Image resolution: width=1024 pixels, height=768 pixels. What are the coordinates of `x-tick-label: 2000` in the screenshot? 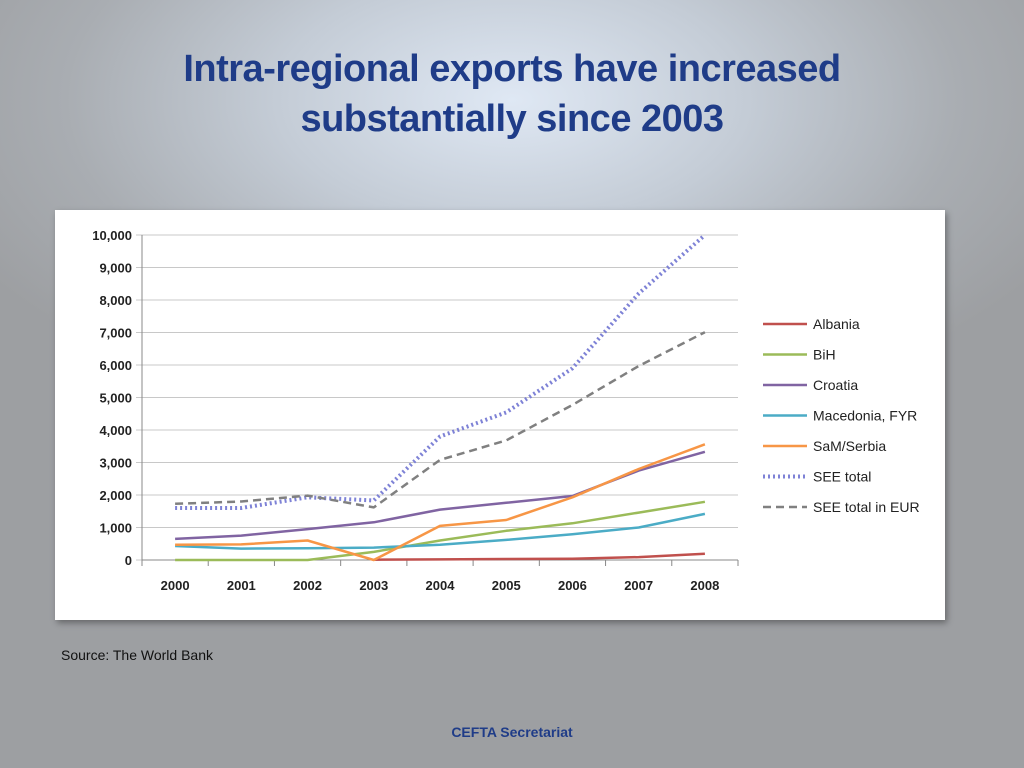 It's located at (175, 585).